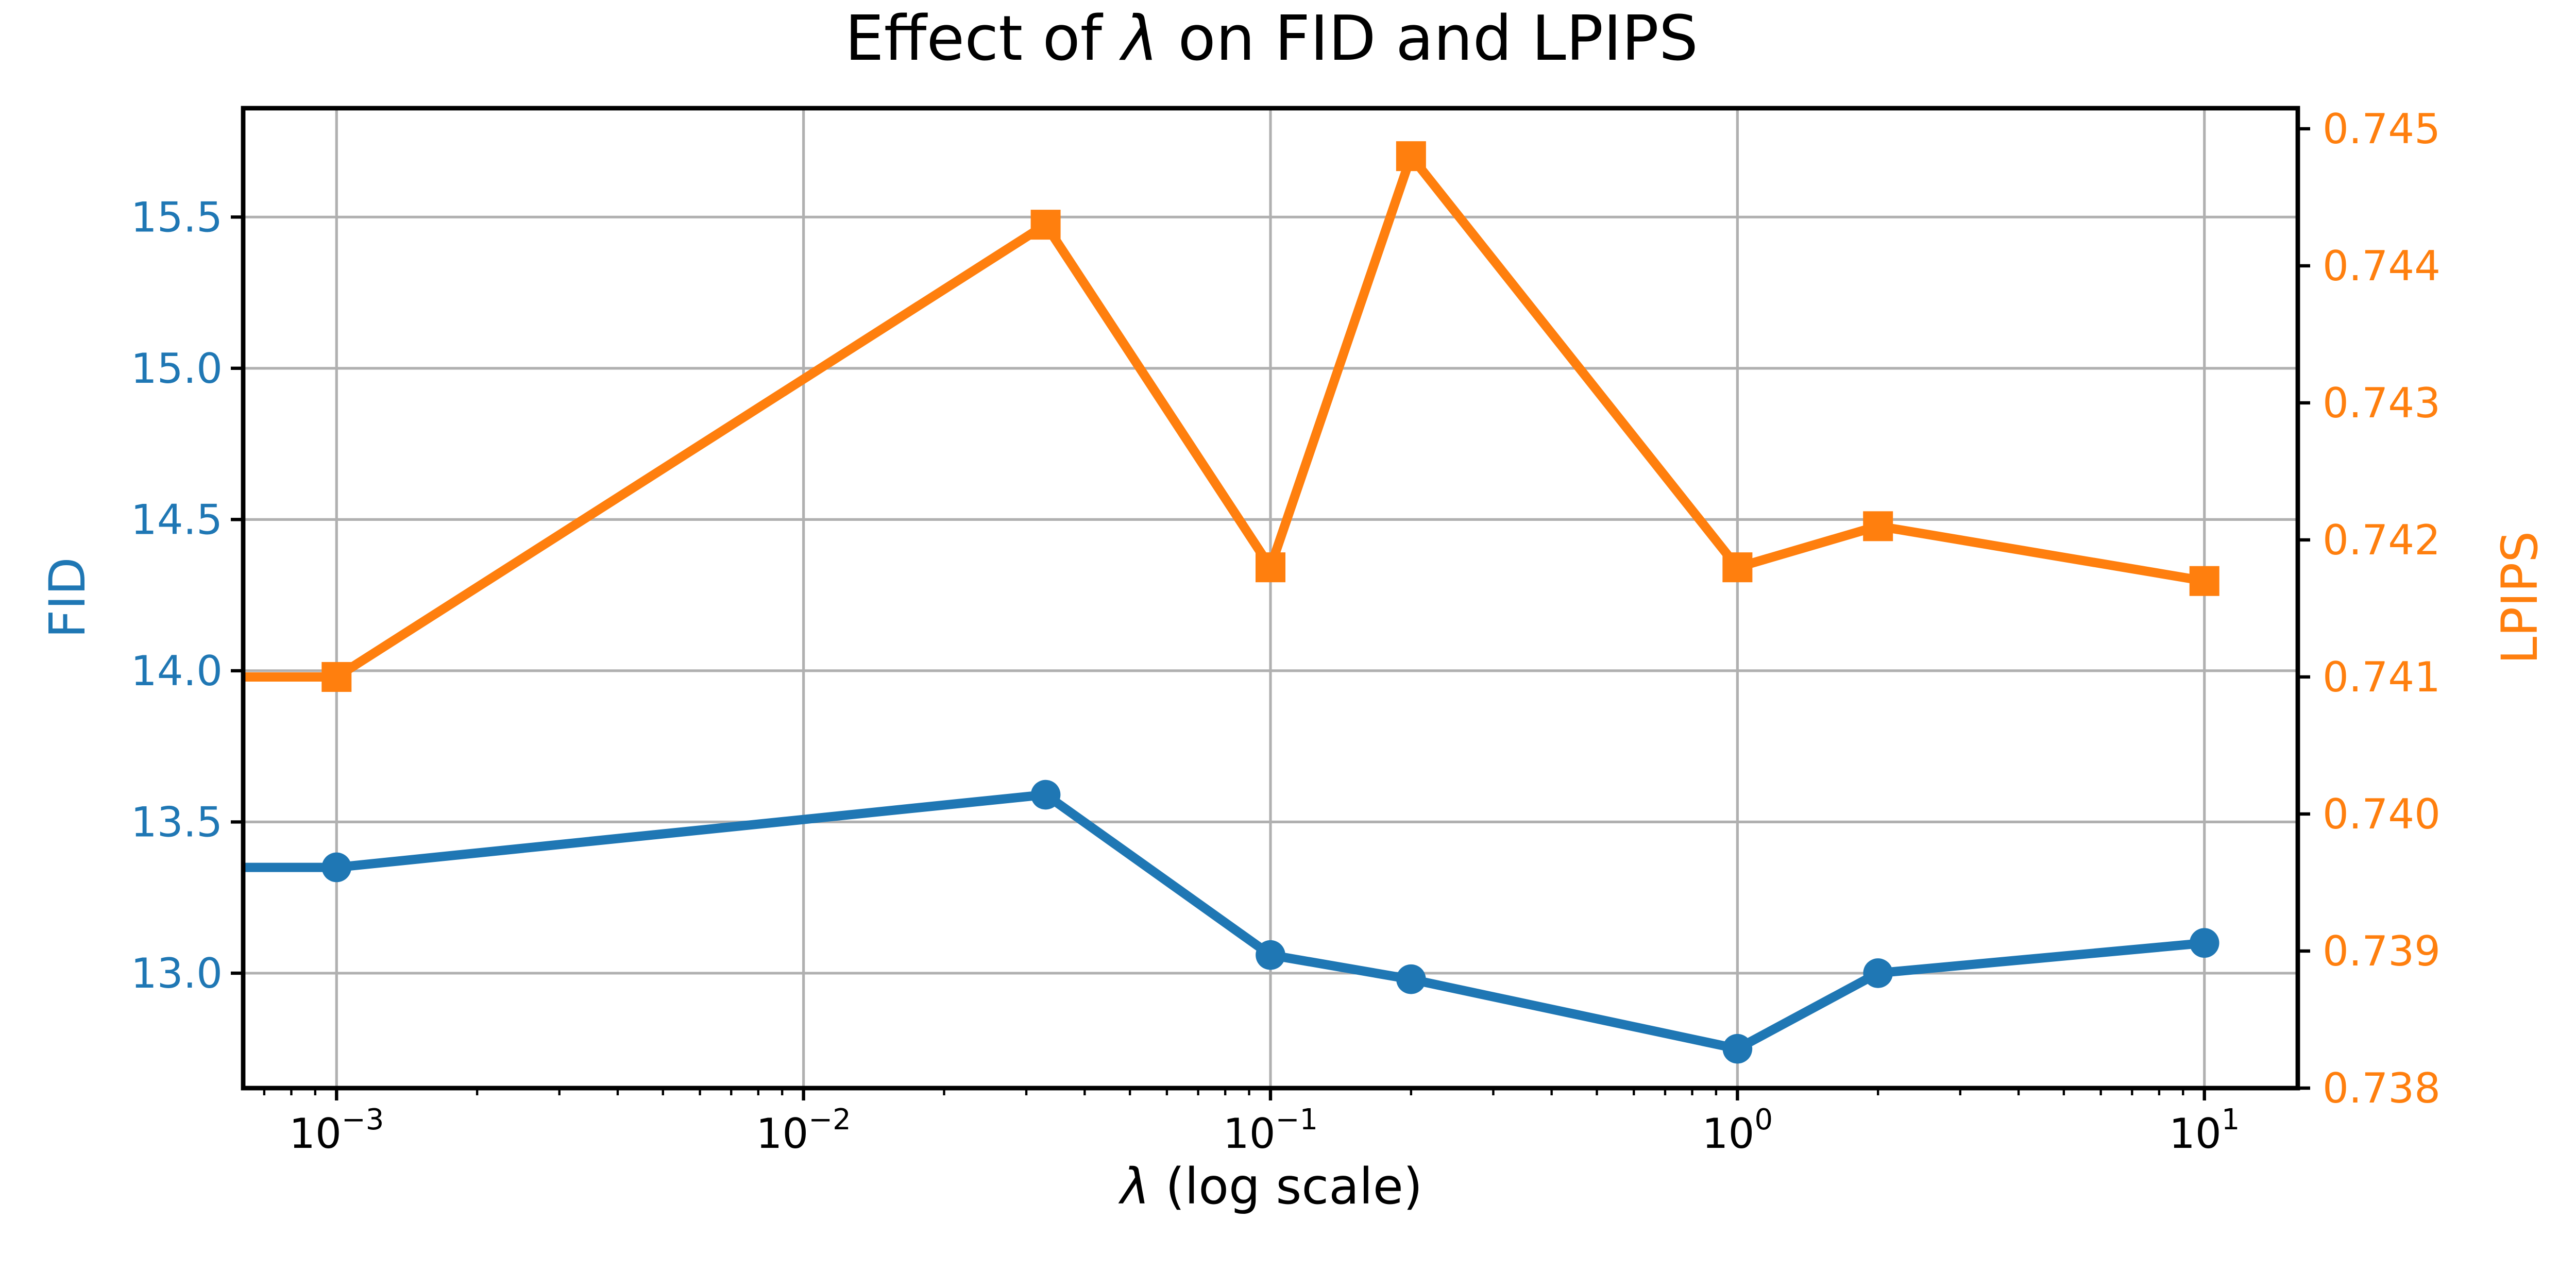 The height and width of the screenshot is (1288, 2576). I want to click on left-tick-label: 15.5, so click(177, 217).